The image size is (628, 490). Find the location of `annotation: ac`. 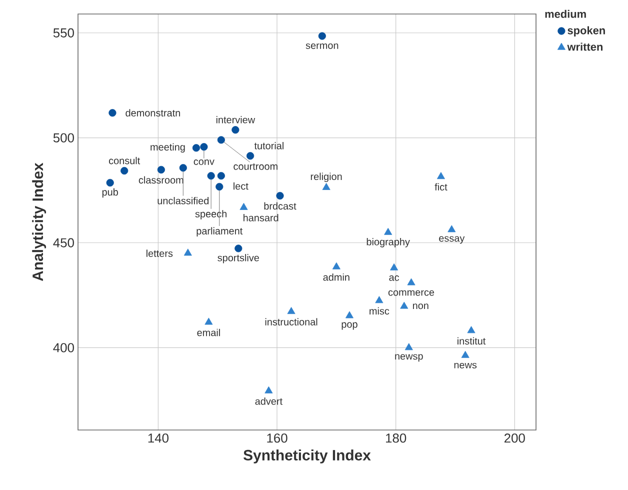

annotation: ac is located at coordinates (394, 278).